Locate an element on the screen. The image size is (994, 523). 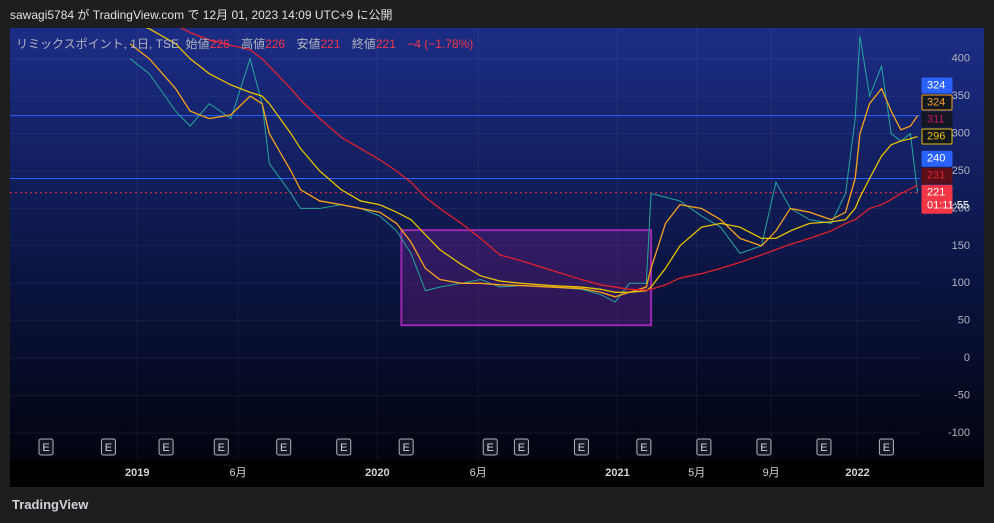
x-tick-label: 2022 is located at coordinates (857, 473).